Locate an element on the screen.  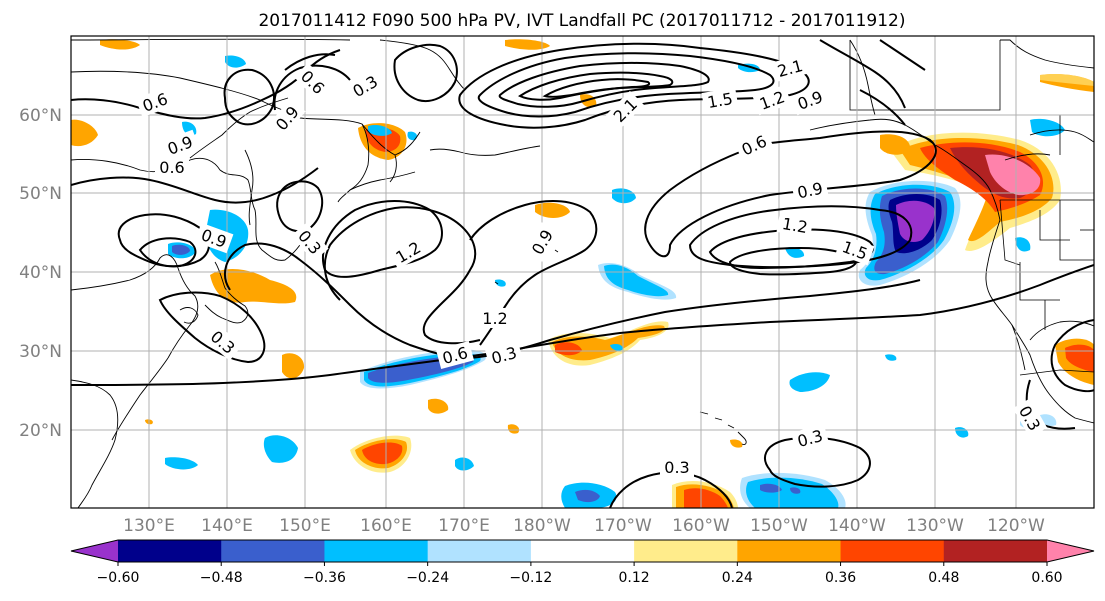
colorbar-tick-label: −0.12 is located at coordinates (530, 578).